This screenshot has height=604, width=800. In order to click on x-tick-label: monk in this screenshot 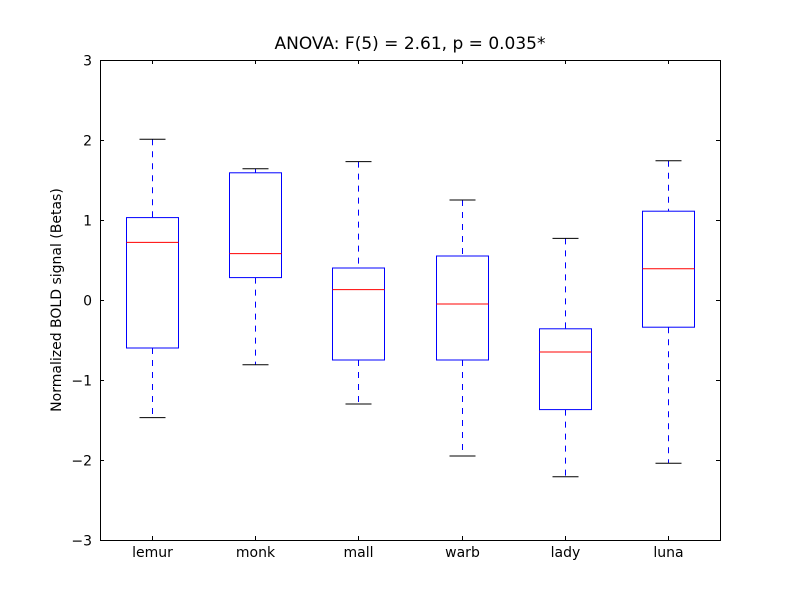, I will do `click(256, 553)`.